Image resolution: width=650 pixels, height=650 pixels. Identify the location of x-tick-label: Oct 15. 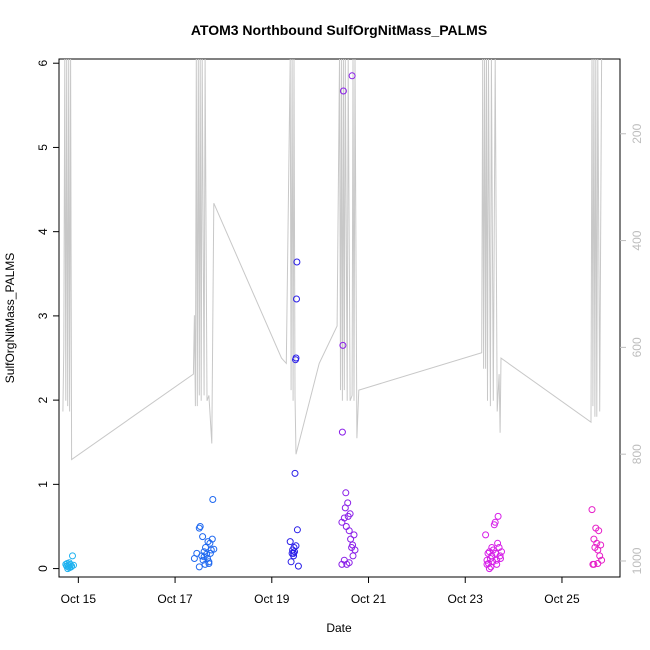
(79, 599).